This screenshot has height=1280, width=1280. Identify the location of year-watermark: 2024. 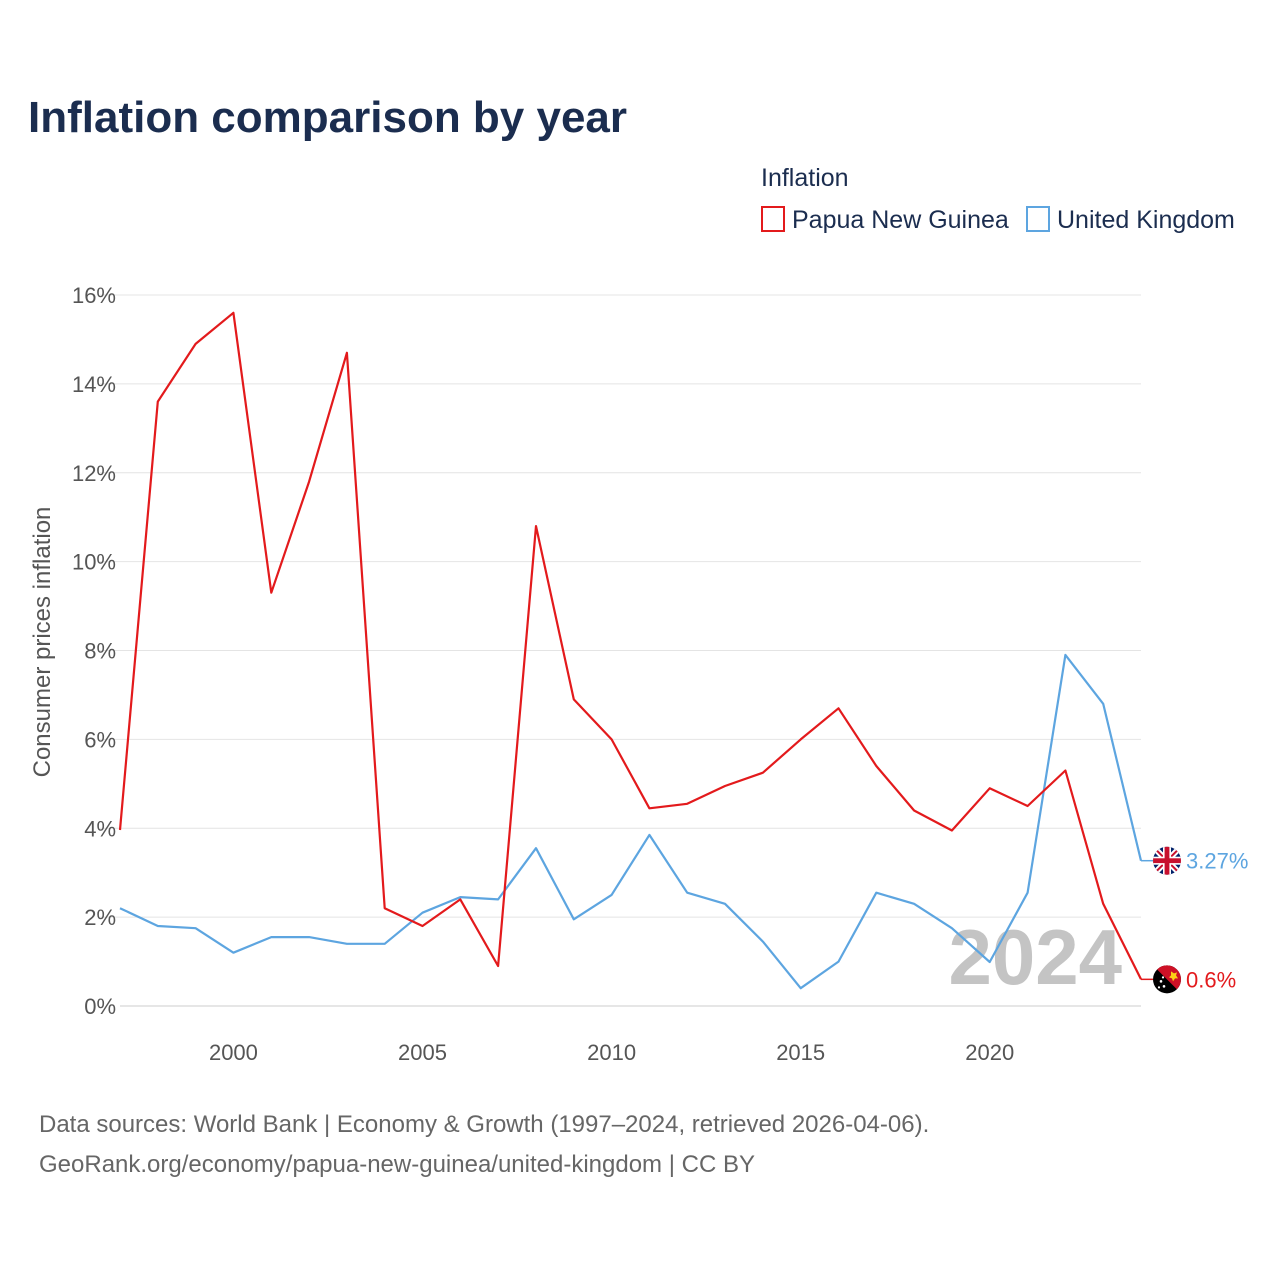
(1035, 957).